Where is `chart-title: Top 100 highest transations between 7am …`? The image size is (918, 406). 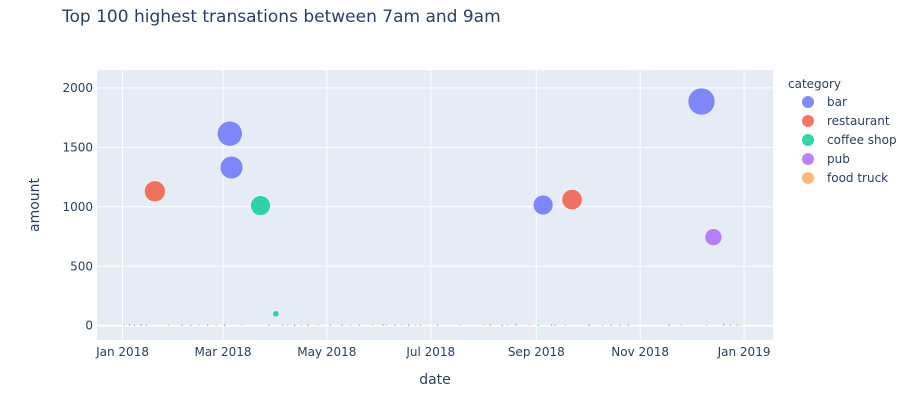
chart-title: Top 100 highest transations between 7am … is located at coordinates (281, 17).